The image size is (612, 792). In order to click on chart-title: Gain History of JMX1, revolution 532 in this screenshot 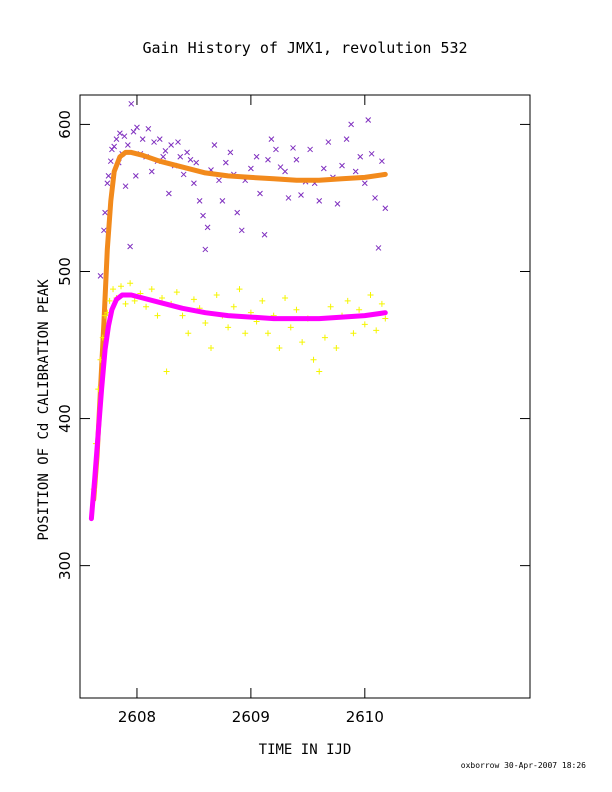, I will do `click(304, 48)`.